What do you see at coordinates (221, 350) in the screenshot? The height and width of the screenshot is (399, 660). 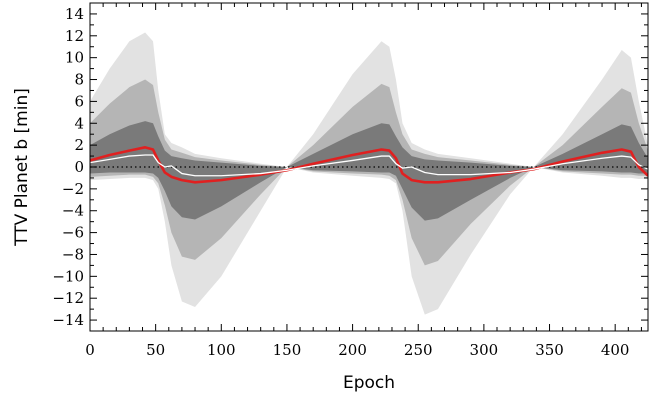 I see `x-tick-label: 100` at bounding box center [221, 350].